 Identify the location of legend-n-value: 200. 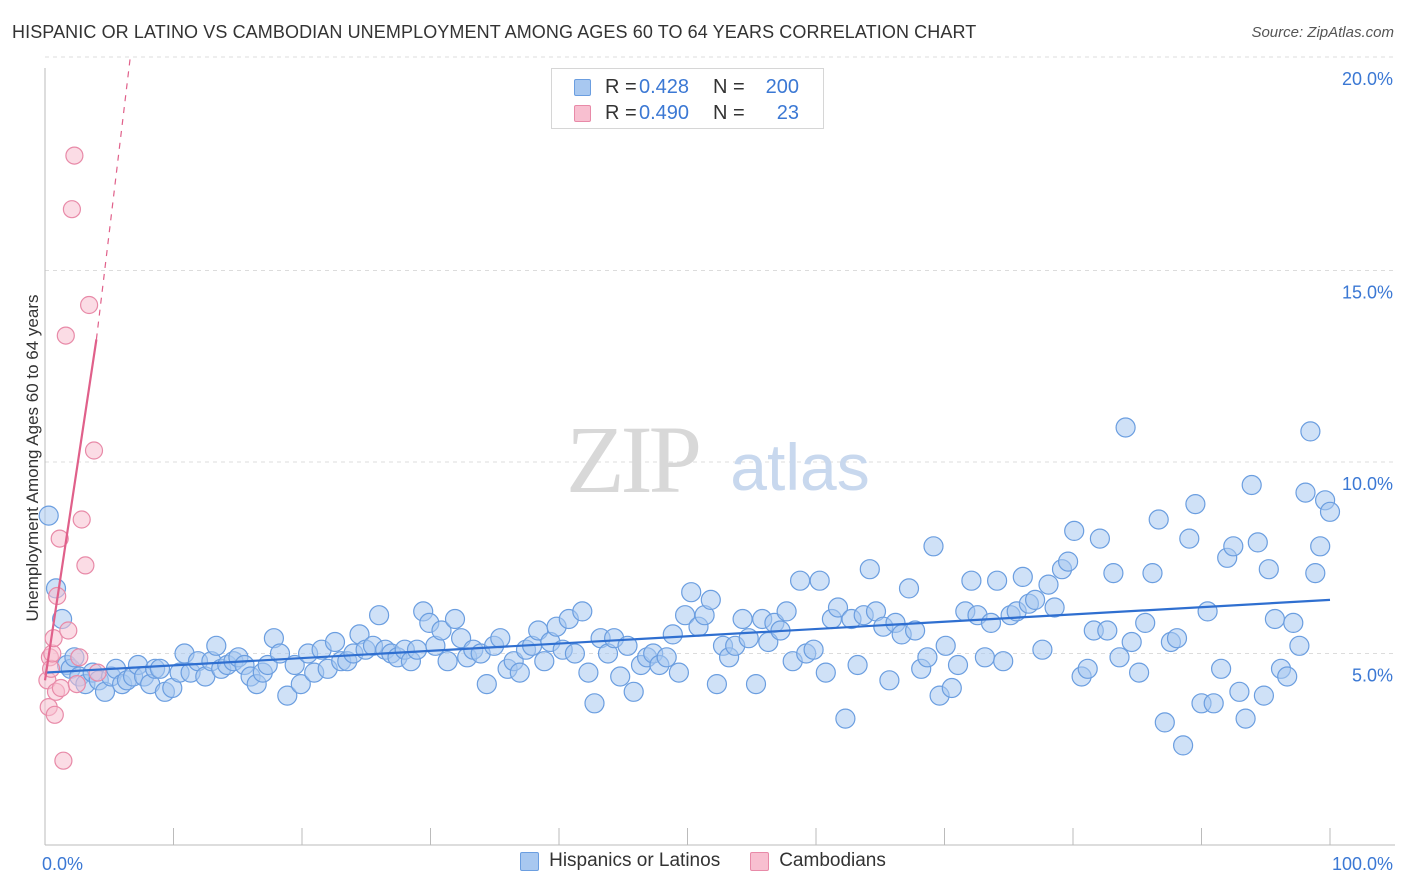
(782, 86).